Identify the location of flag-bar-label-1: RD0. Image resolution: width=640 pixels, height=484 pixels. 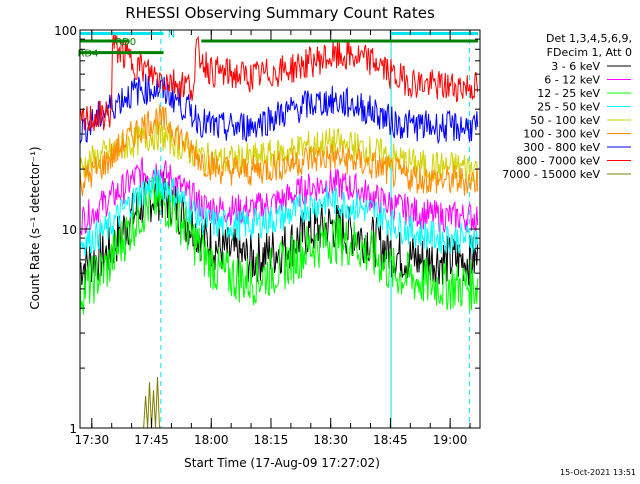
(125, 42).